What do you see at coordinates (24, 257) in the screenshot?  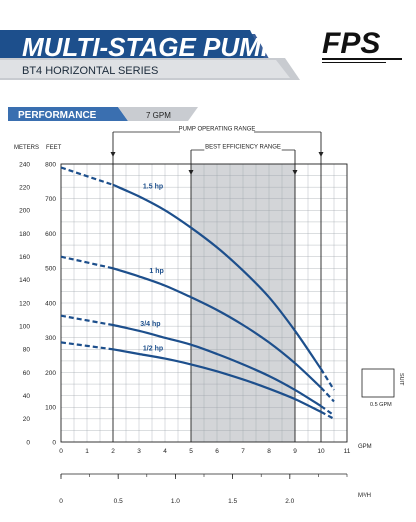 I see `y-left-tick-label: 160` at bounding box center [24, 257].